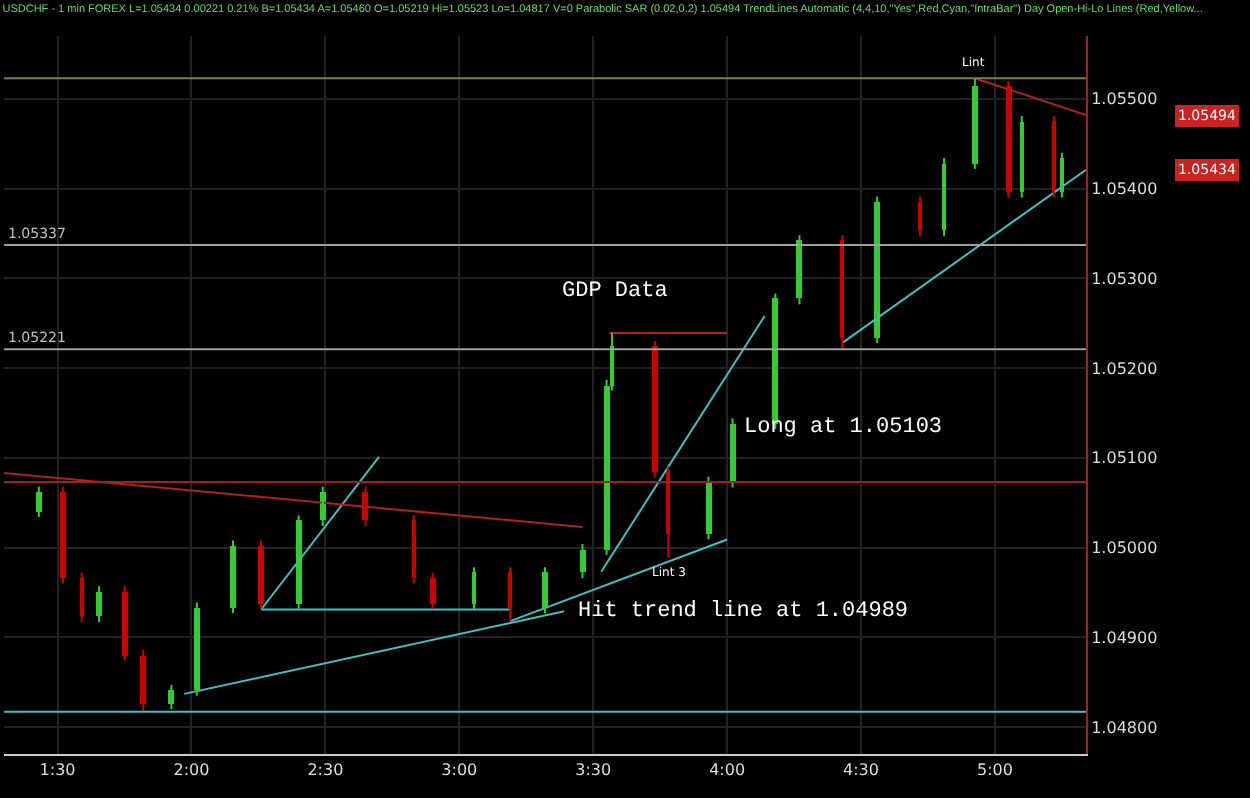 Image resolution: width=1250 pixels, height=798 pixels. What do you see at coordinates (1124, 548) in the screenshot?
I see `y-tick-label: 1.05000` at bounding box center [1124, 548].